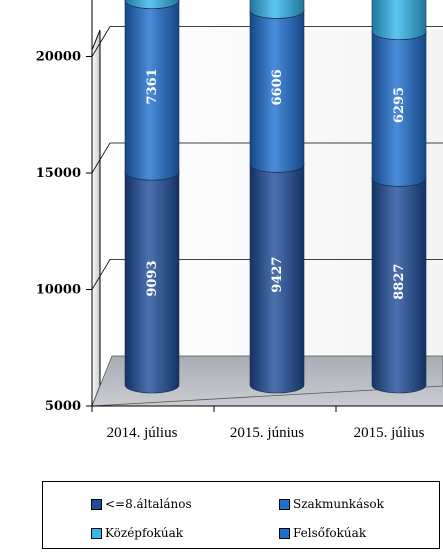 The height and width of the screenshot is (552, 443). I want to click on data-label: 6606, so click(277, 87).